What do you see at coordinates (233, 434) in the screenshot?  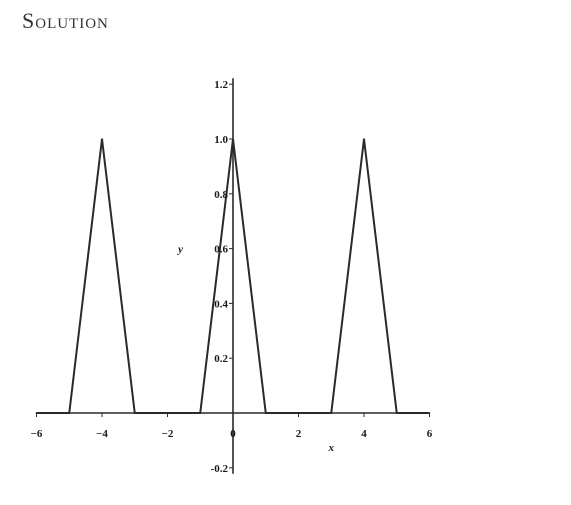 I see `x-tick-label: 0` at bounding box center [233, 434].